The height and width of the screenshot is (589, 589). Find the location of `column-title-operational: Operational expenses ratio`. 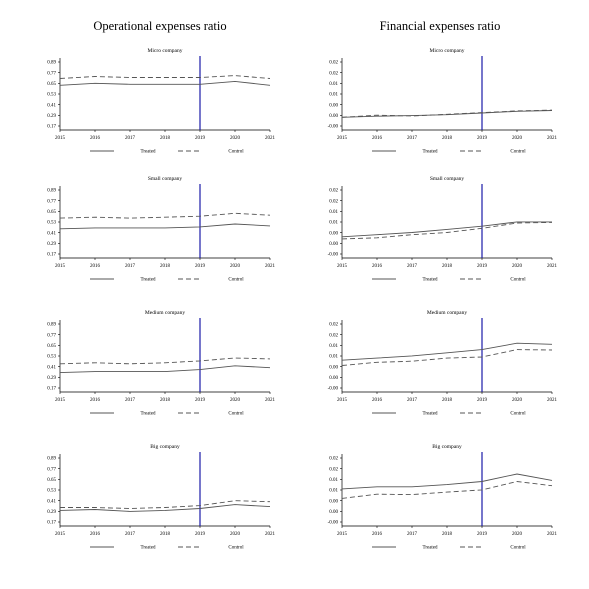

column-title-operational: Operational expenses ratio is located at coordinates (159, 26).